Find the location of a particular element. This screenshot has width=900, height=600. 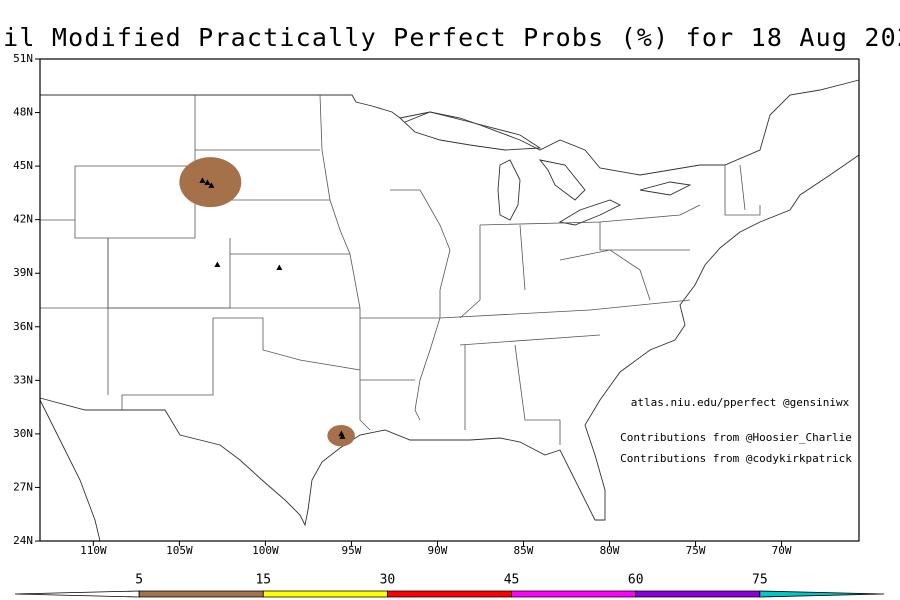

lon-tick-label: 85W is located at coordinates (524, 550).